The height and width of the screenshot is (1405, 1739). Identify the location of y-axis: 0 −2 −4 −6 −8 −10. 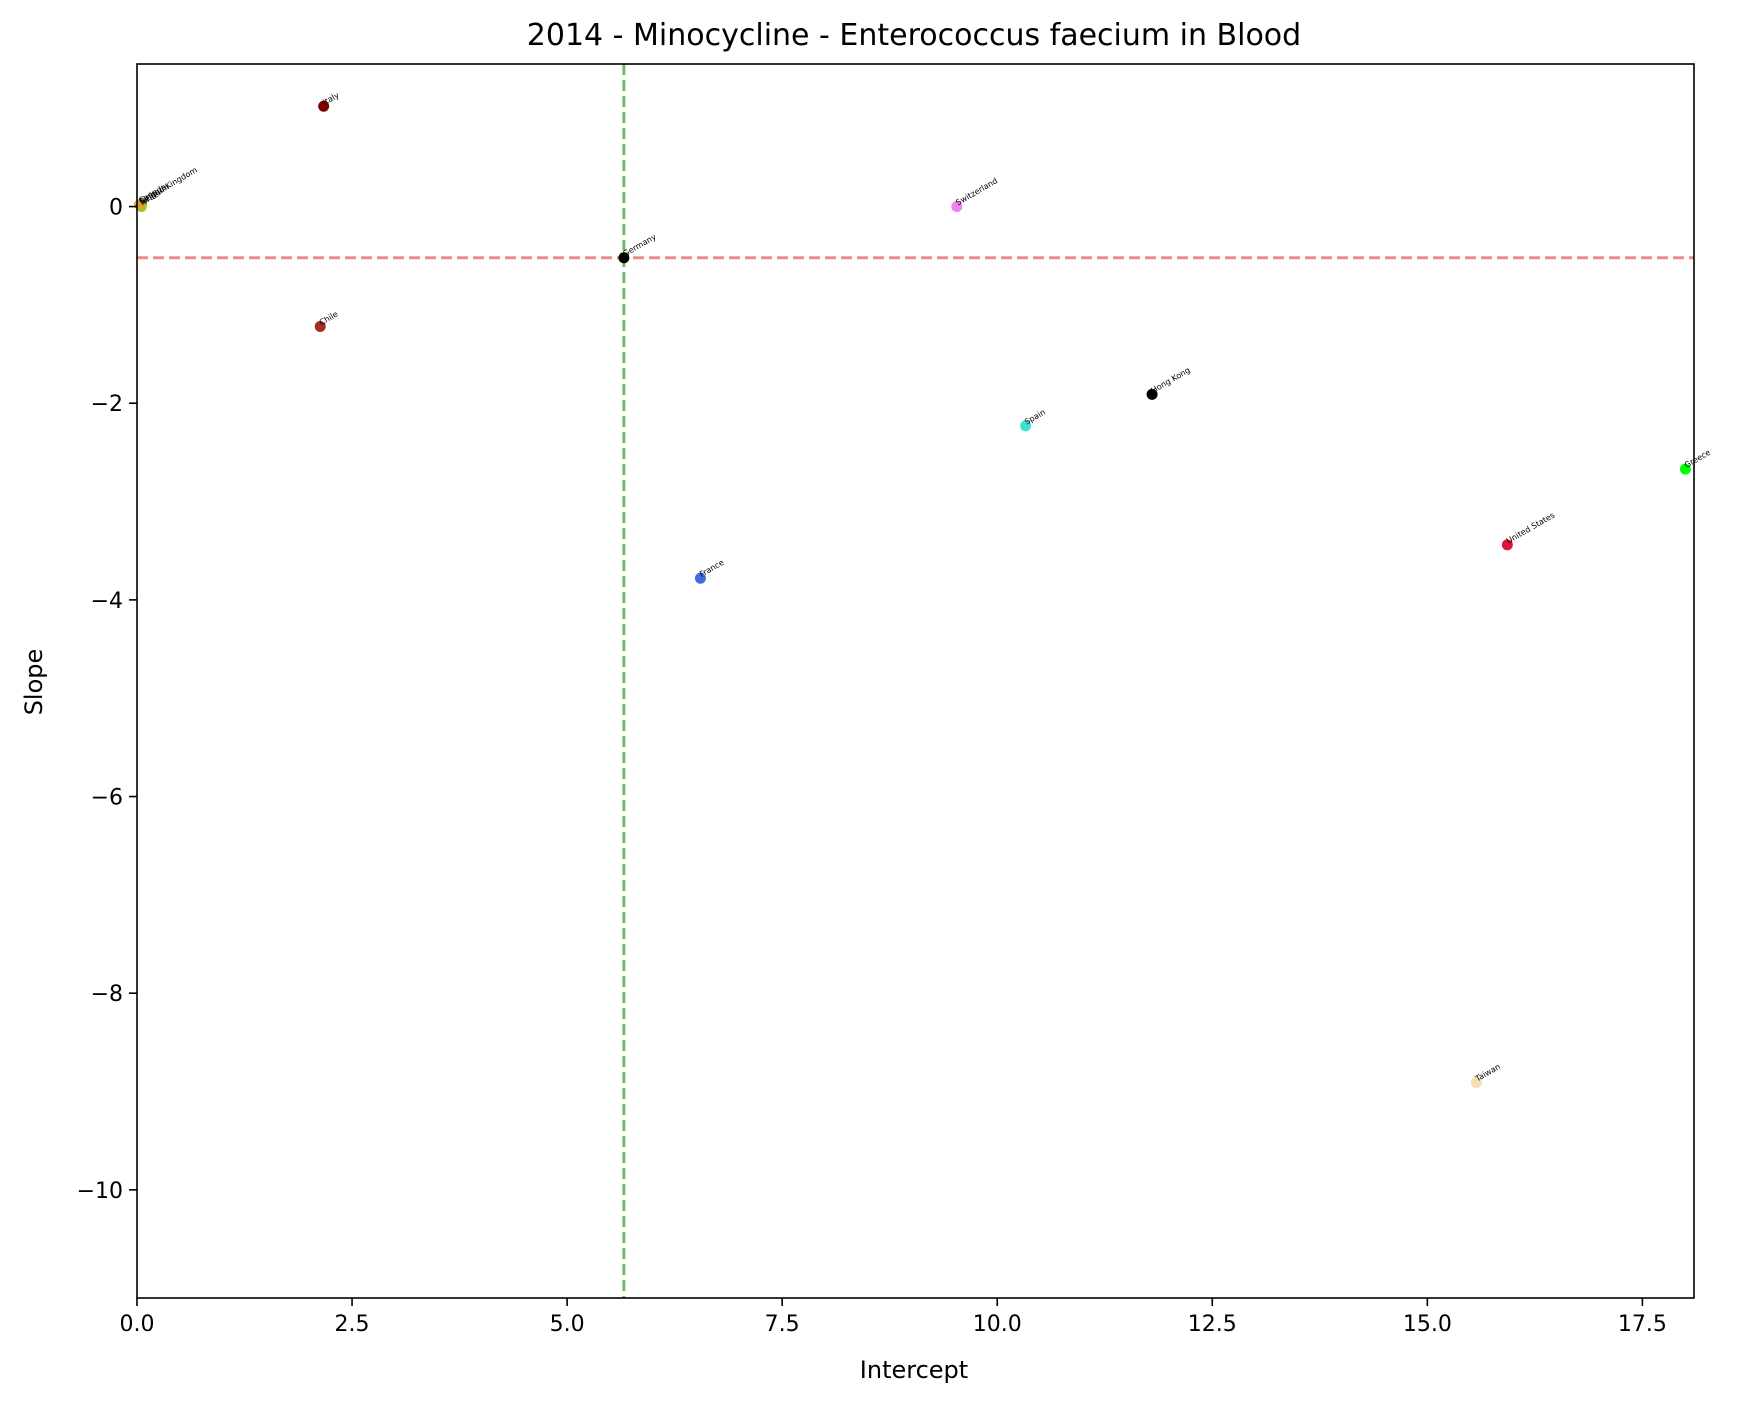
(107, 700).